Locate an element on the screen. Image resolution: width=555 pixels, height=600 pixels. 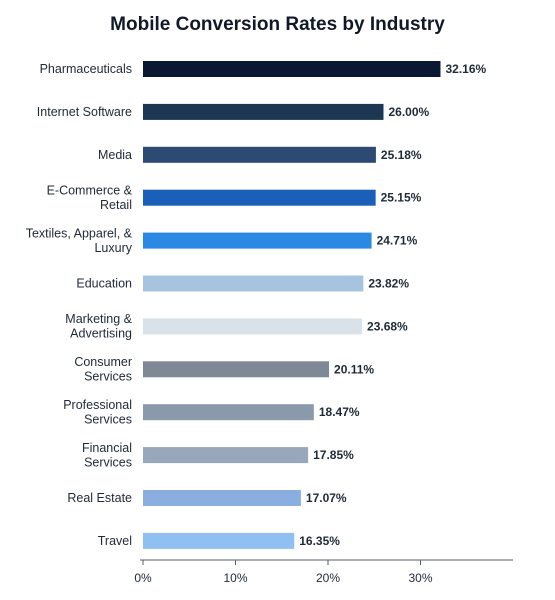
bar-group: 24.71% Textiles, Apparel, & Luxury is located at coordinates (222, 240).